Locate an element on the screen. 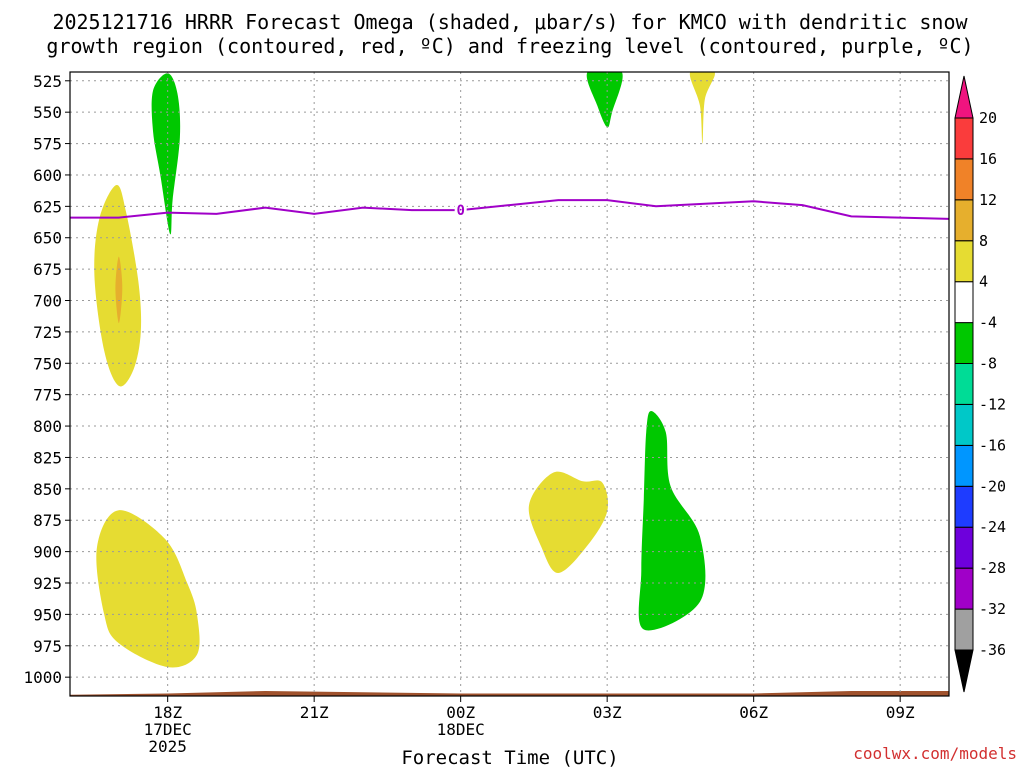  y-tick-label-875: 875 is located at coordinates (47, 520).